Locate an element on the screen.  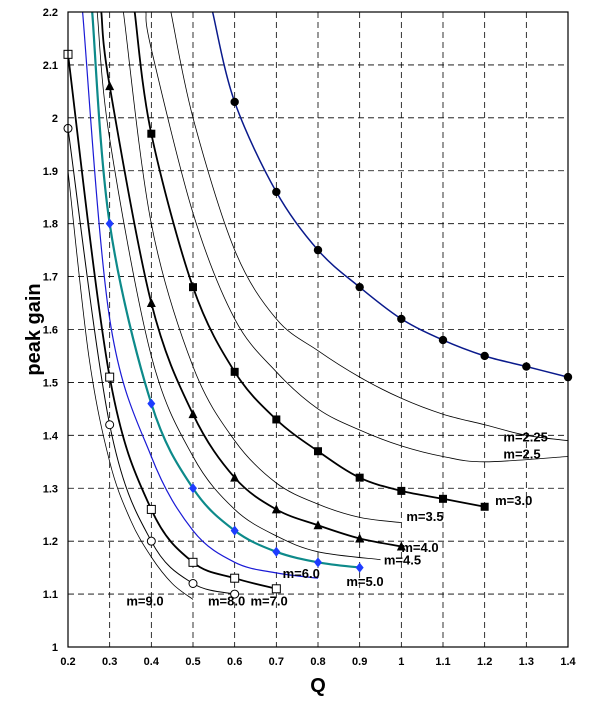
x-tick-label: 1.1 is located at coordinates (442, 662).